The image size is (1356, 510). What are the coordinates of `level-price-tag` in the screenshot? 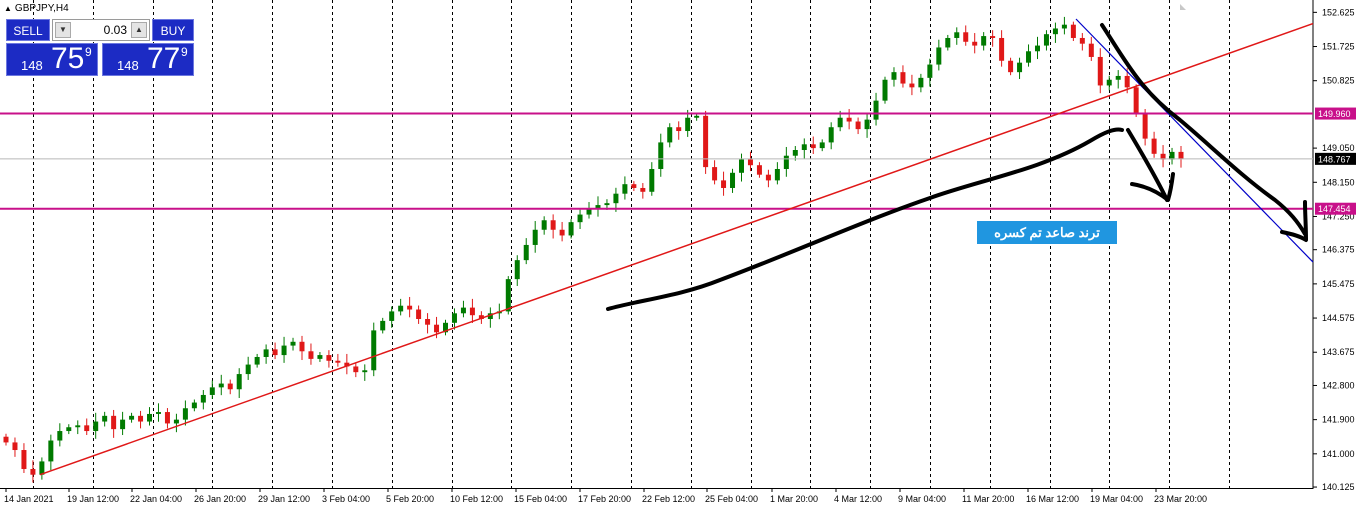 It's located at (1335, 208).